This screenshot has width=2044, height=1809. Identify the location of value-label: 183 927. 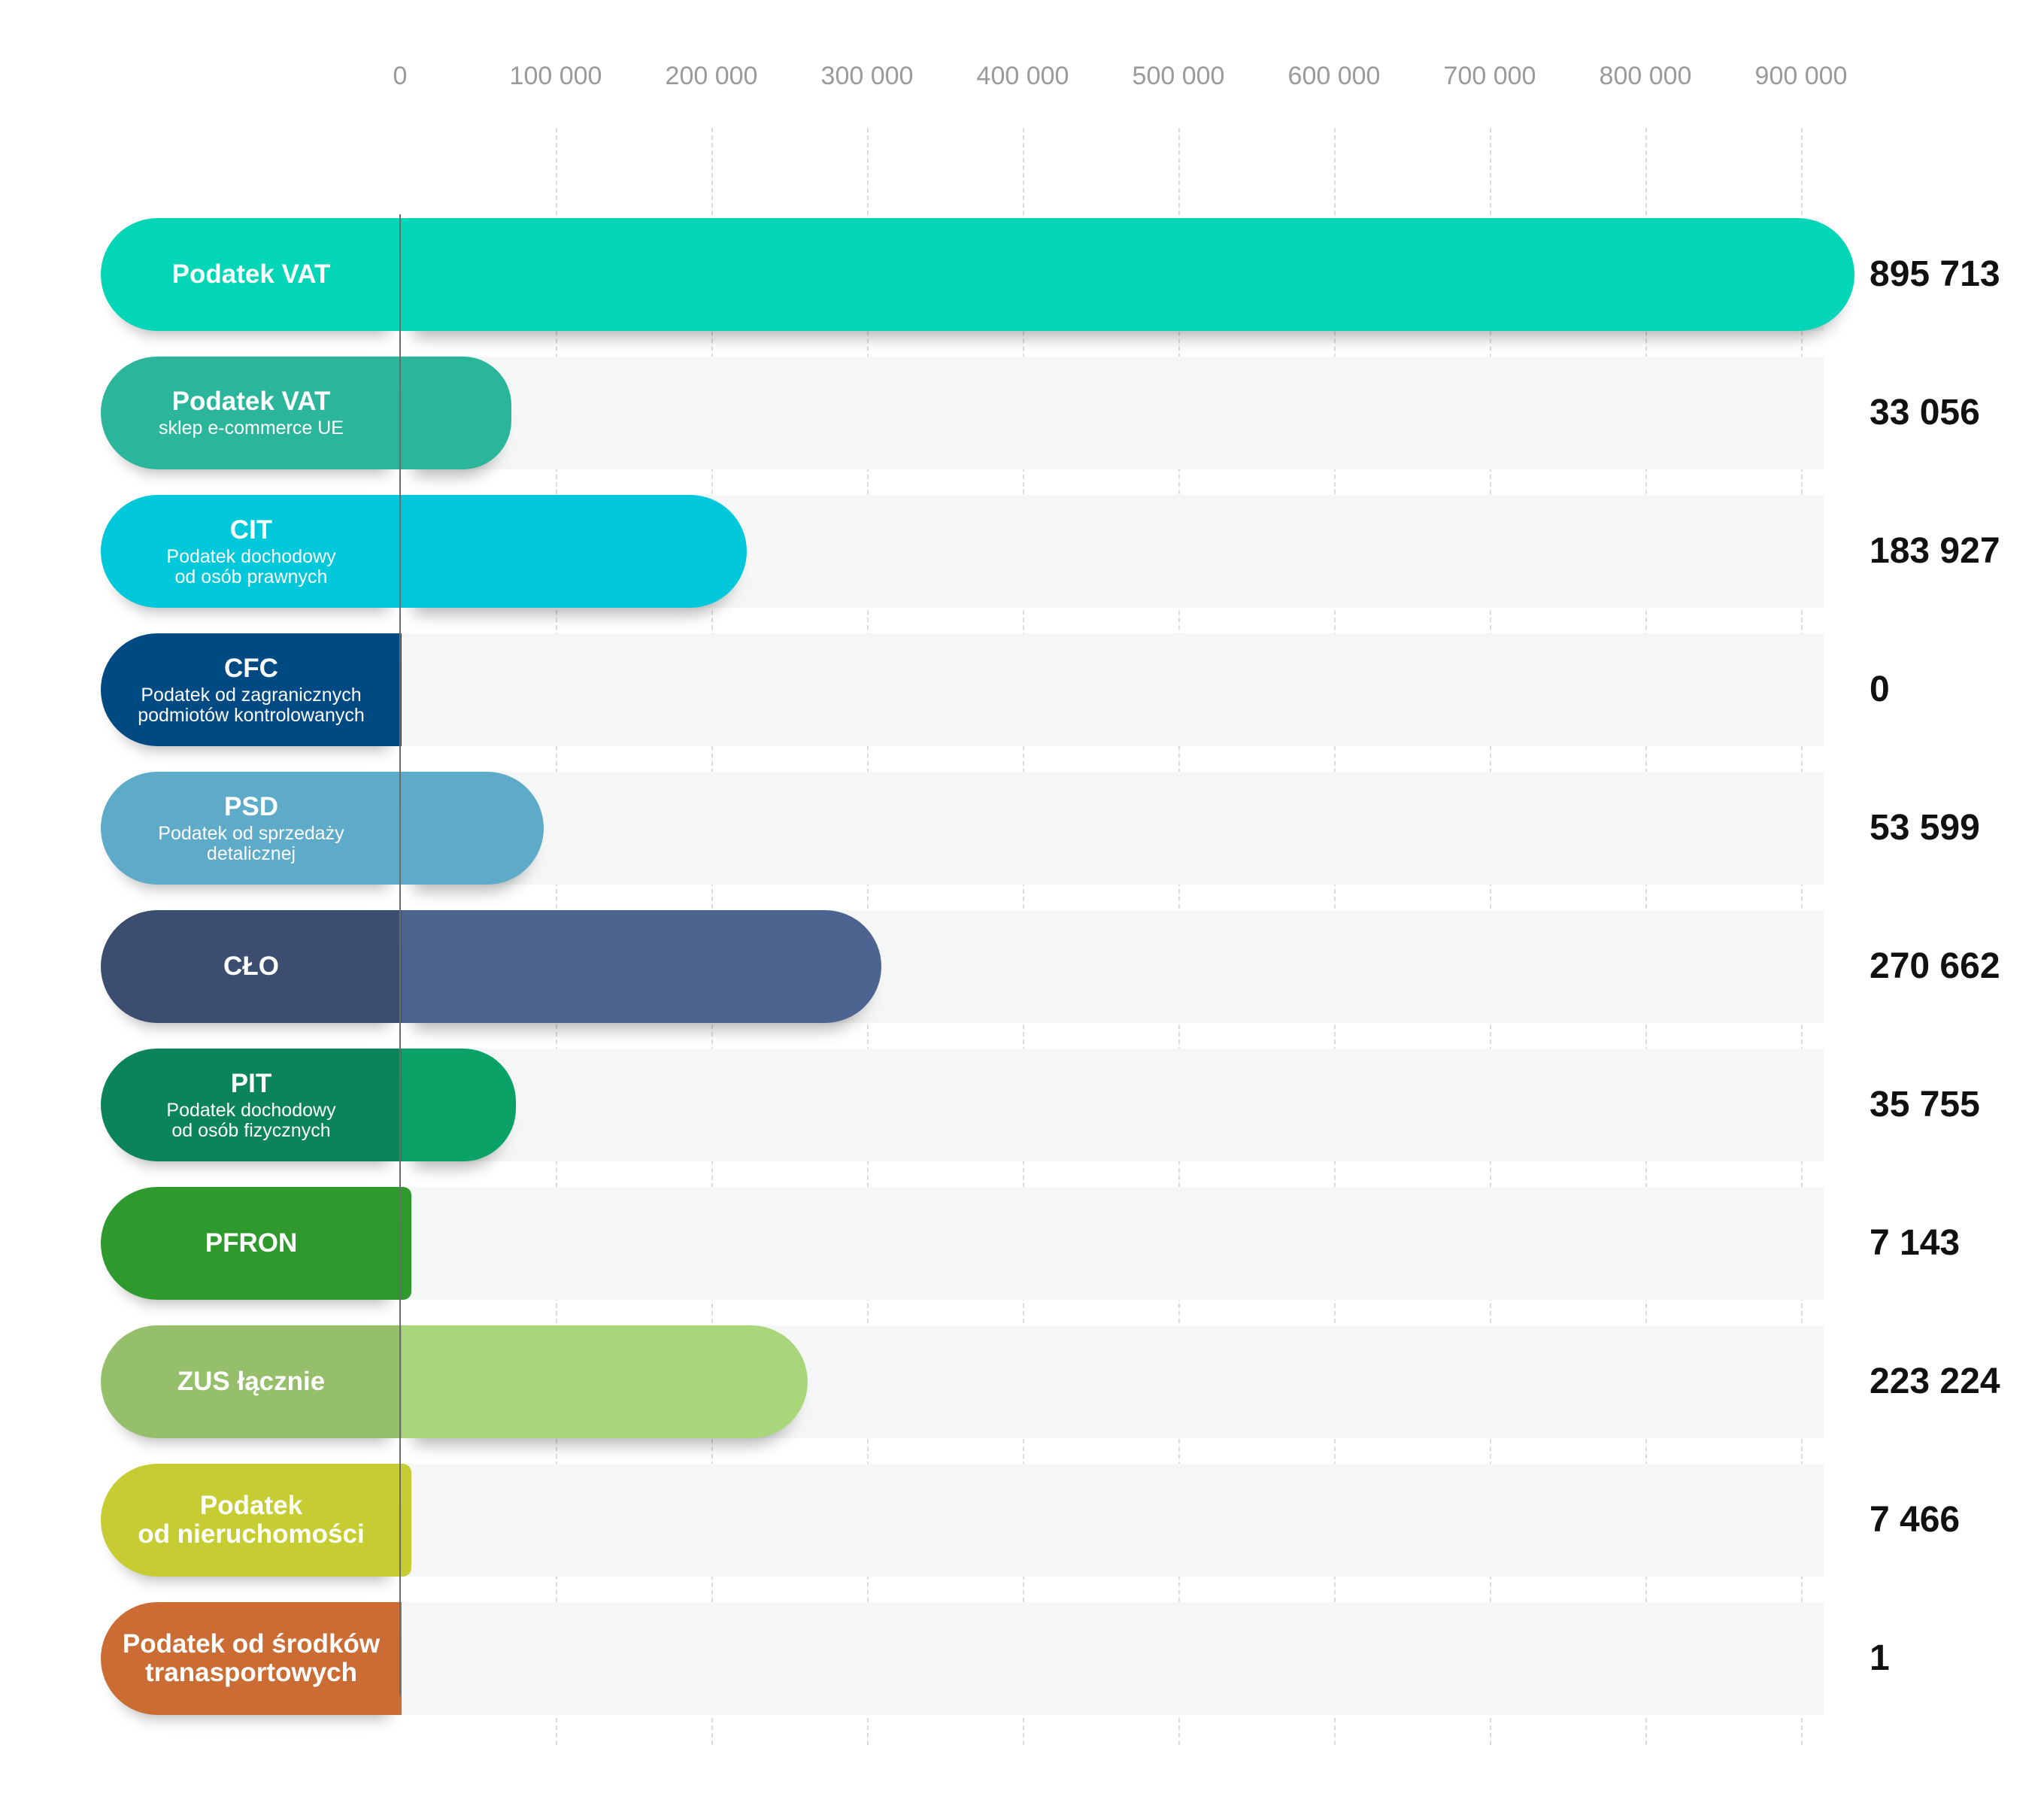
(1935, 551).